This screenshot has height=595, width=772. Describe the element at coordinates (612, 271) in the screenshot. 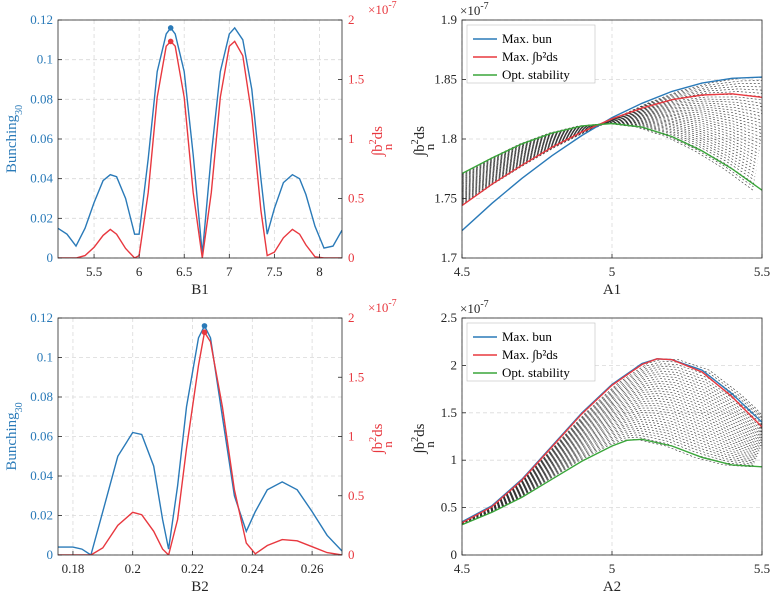

I see `x-tick-label: 5` at that location.